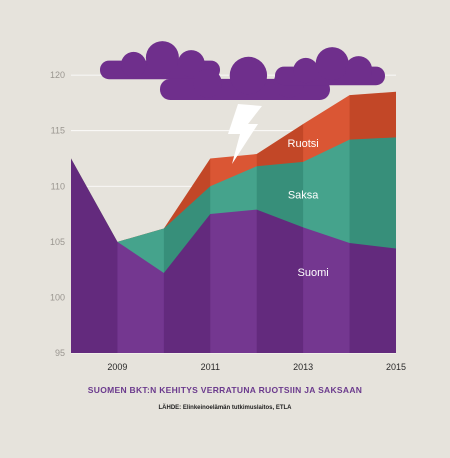 This screenshot has height=458, width=450. What do you see at coordinates (396, 367) in the screenshot?
I see `x-tick-2015: 2015` at bounding box center [396, 367].